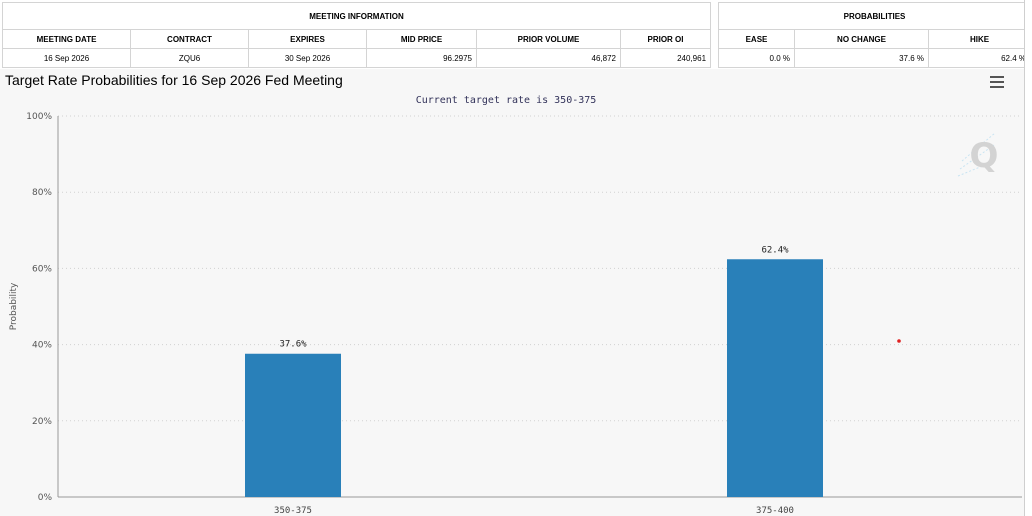 This screenshot has width=1032, height=516. Describe the element at coordinates (307, 58) in the screenshot. I see `value-expires: 30 Sep 2026` at that location.